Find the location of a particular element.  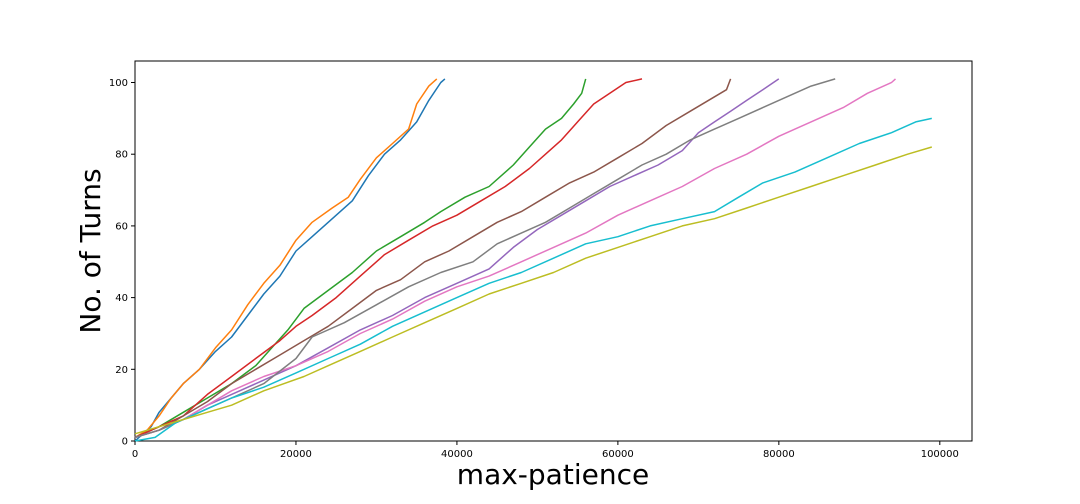

y-tick-label: 40 is located at coordinates (121, 298).